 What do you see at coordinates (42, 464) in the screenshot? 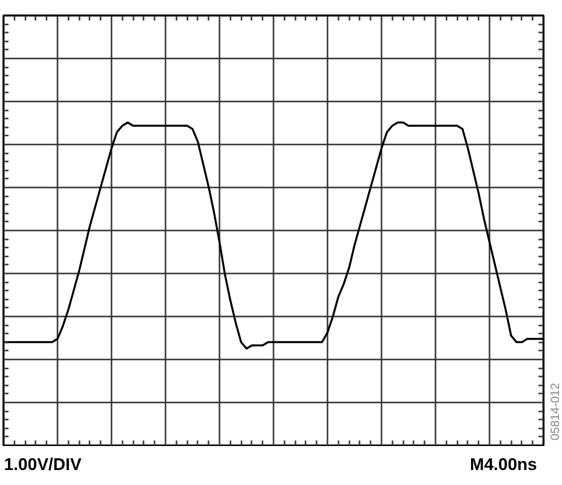
I see `text: 1.00V/DIV` at bounding box center [42, 464].